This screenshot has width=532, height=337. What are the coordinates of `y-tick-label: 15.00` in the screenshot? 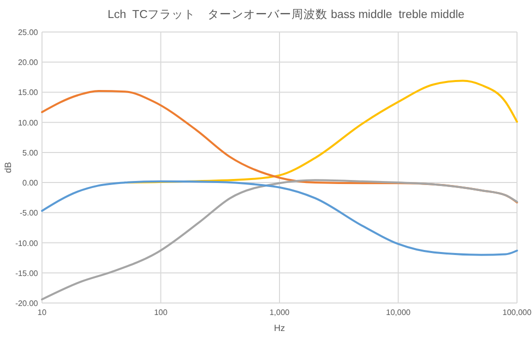 It's located at (28, 93).